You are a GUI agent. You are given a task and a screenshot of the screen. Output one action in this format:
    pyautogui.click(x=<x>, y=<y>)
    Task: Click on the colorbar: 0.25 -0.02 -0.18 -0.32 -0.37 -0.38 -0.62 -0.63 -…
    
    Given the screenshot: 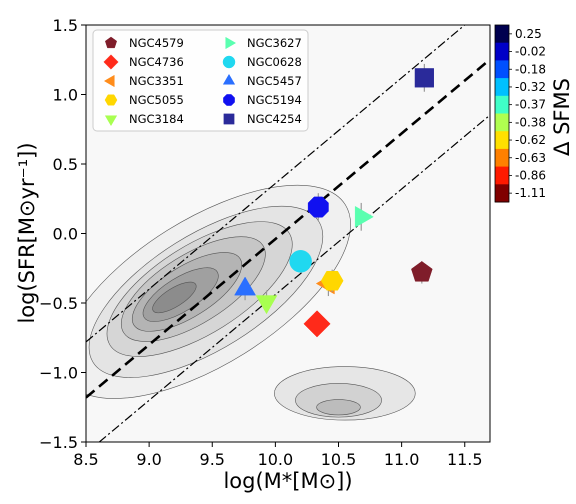 What is the action you would take?
    pyautogui.click(x=520, y=113)
    